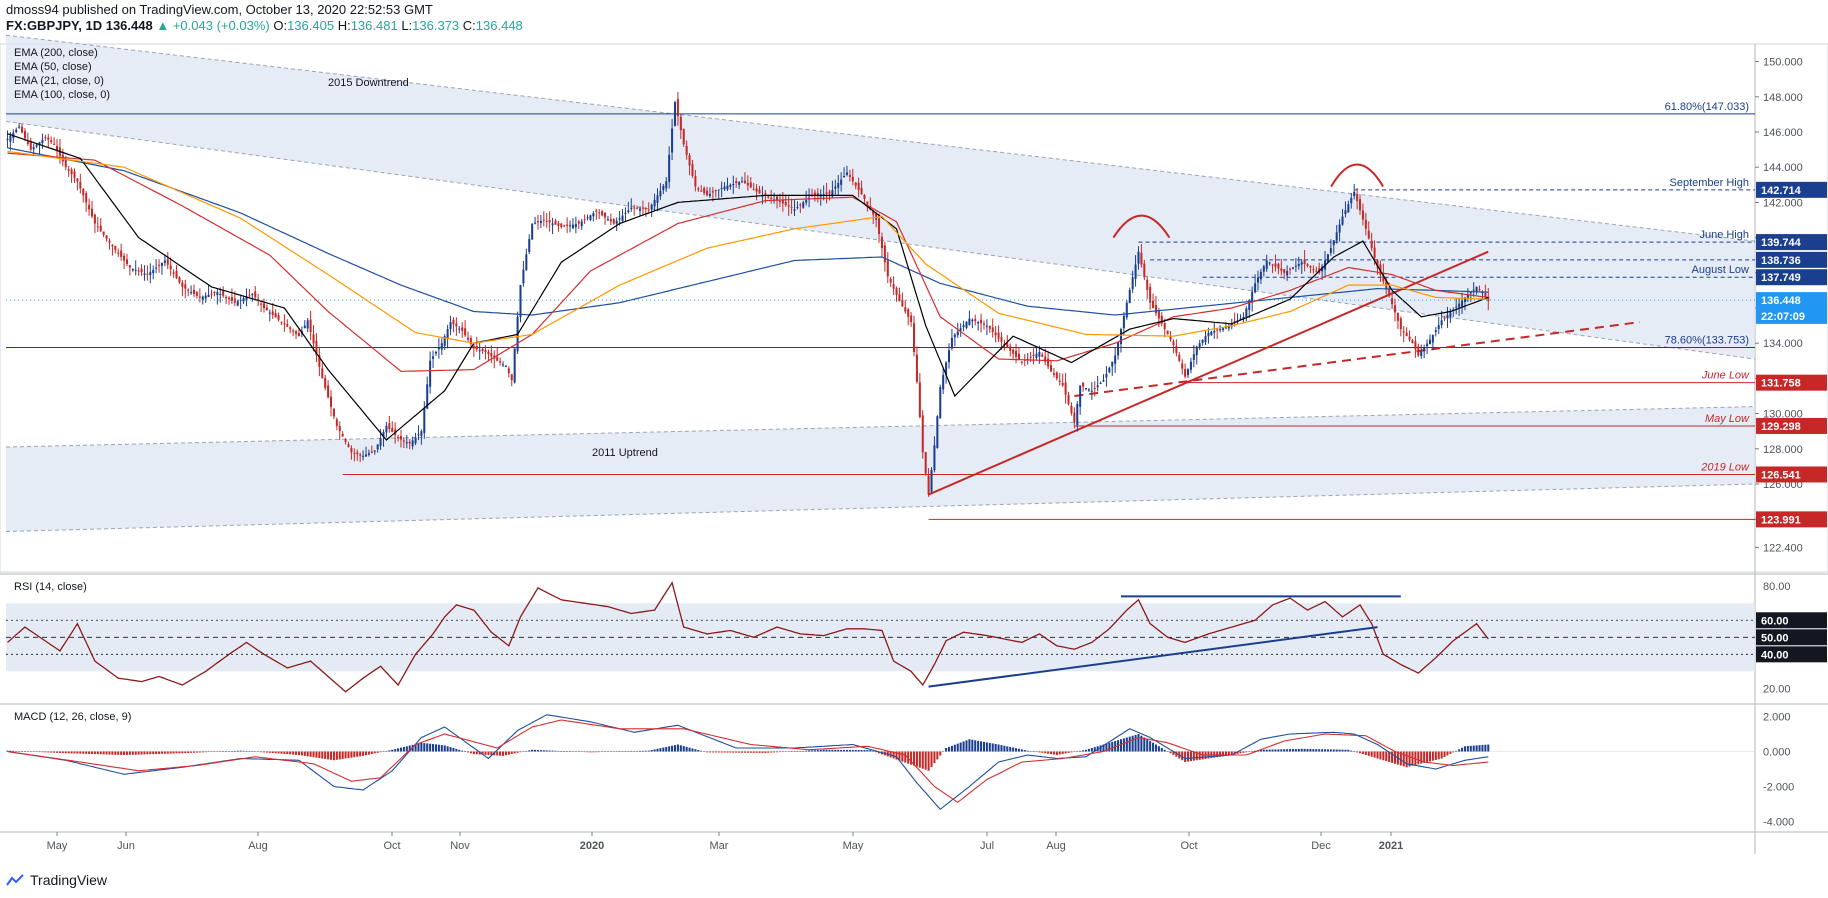  I want to click on channel-edge, so click(880, 427).